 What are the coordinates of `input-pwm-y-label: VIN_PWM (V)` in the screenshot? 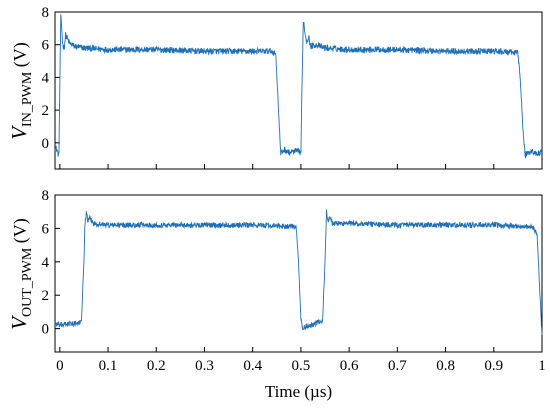 It's located at (21, 91).